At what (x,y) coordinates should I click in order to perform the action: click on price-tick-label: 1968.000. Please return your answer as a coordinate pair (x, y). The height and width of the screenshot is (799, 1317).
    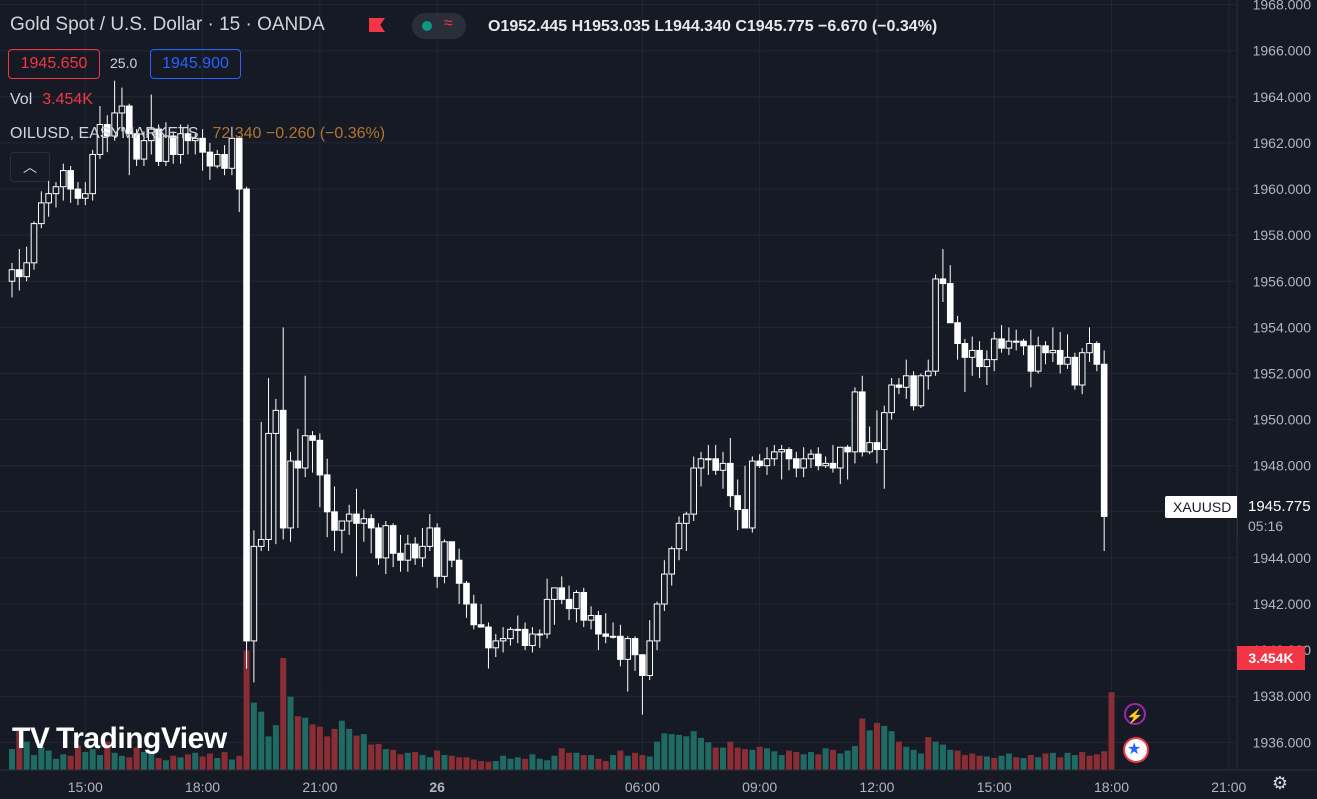
    Looking at the image, I should click on (1282, 6).